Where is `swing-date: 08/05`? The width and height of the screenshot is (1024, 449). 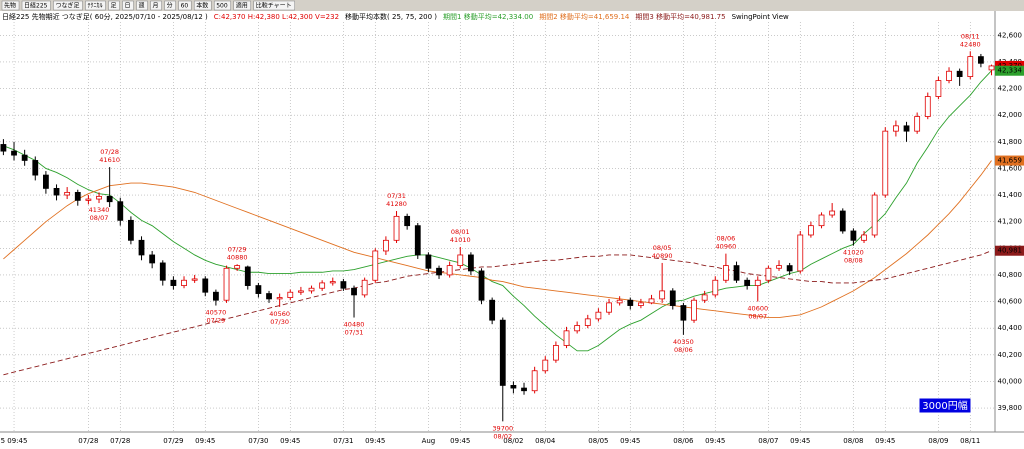 swing-date: 08/05 is located at coordinates (662, 248).